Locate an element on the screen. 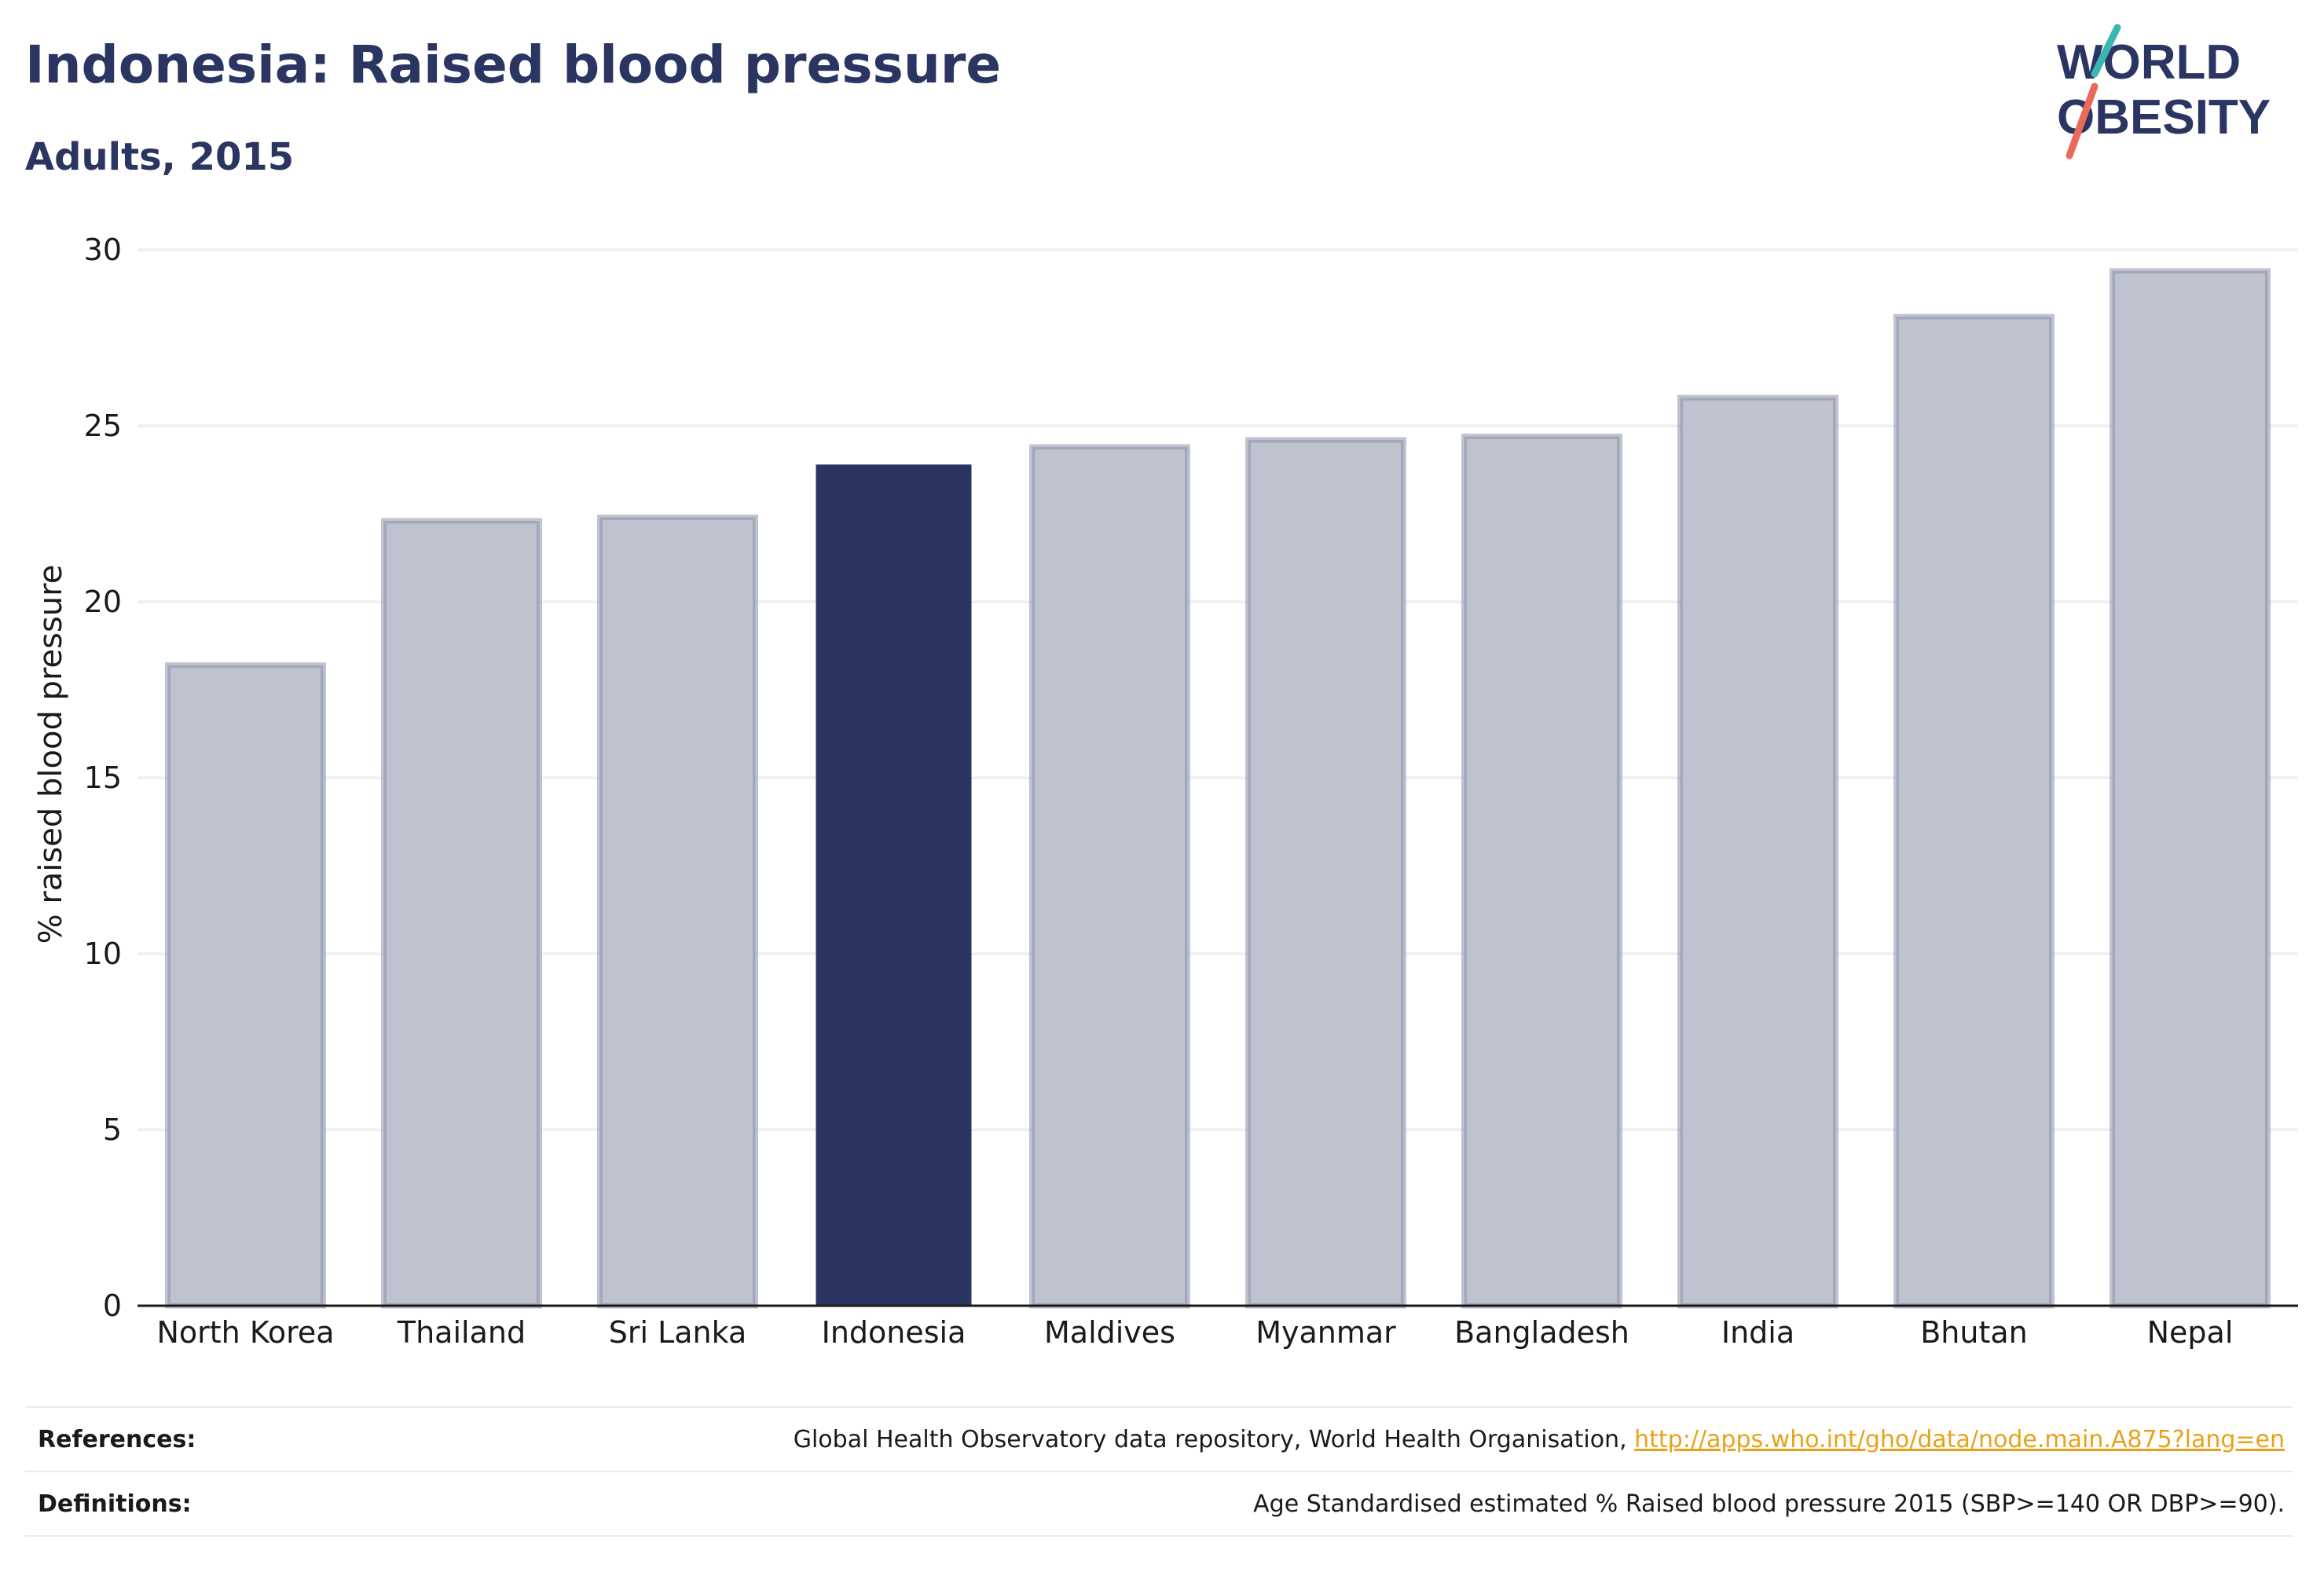 Image resolution: width=2324 pixels, height=1576 pixels. logo-line1: WORLD is located at coordinates (2149, 62).